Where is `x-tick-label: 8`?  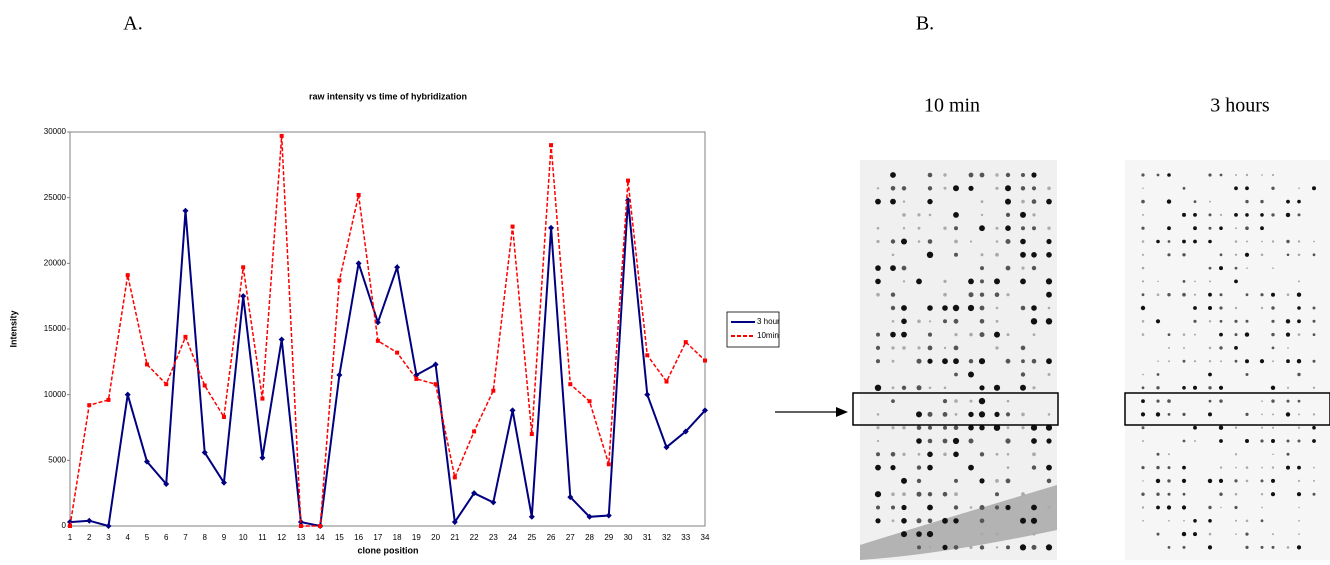 x-tick-label: 8 is located at coordinates (204, 537).